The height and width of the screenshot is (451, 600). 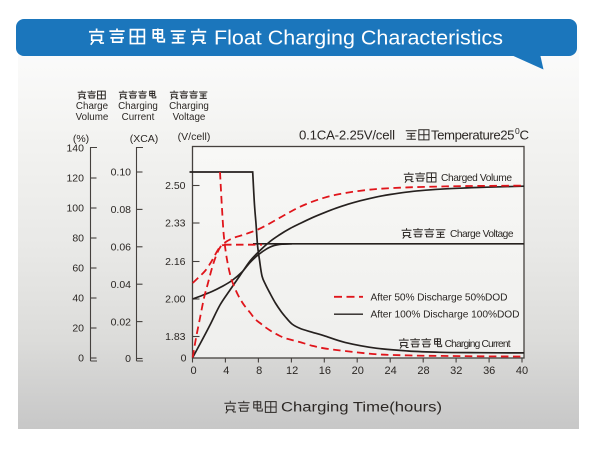 I want to click on svg-text: After 50% Discharge 50%DOD, so click(x=439, y=297).